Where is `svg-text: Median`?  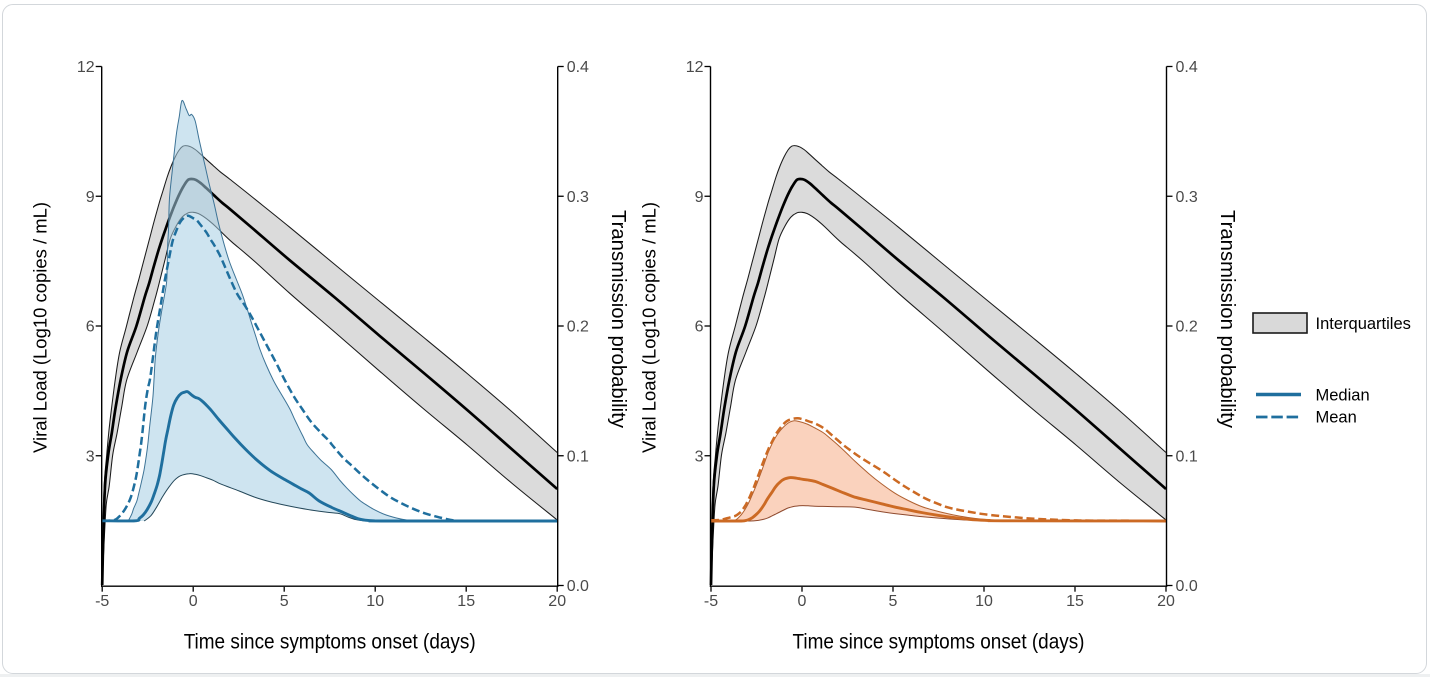 svg-text: Median is located at coordinates (1343, 396).